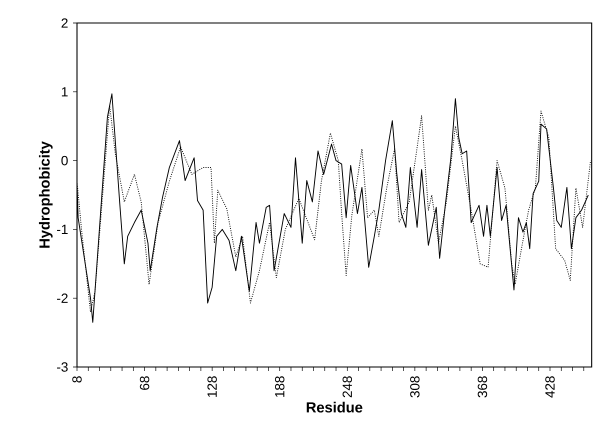 This screenshot has width=593, height=447. What do you see at coordinates (279, 386) in the screenshot?
I see `x-tick-label: 188` at bounding box center [279, 386].